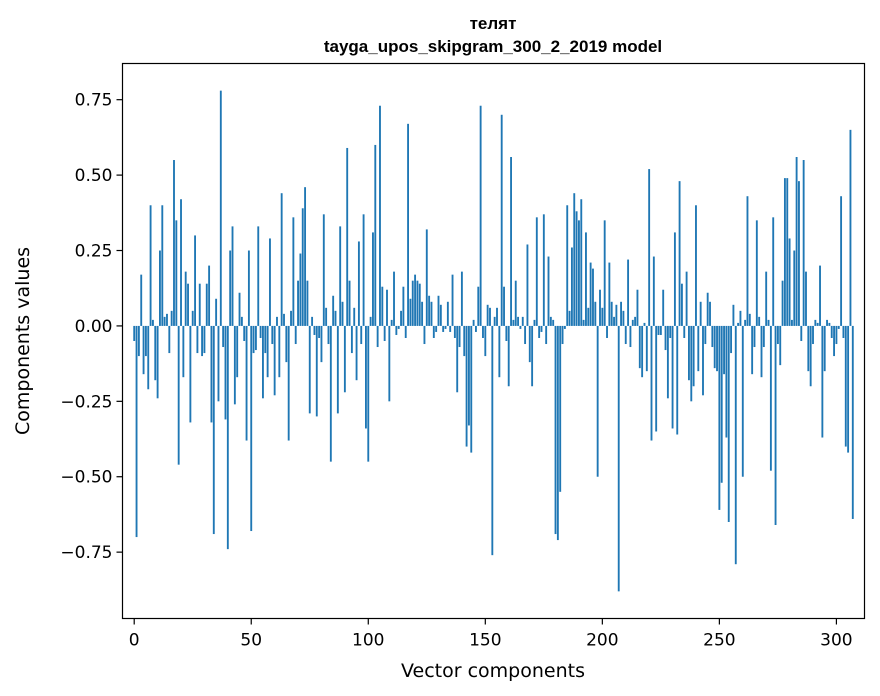 The image size is (880, 696). What do you see at coordinates (86, 553) in the screenshot?
I see `y-tick-label: −0.75` at bounding box center [86, 553].